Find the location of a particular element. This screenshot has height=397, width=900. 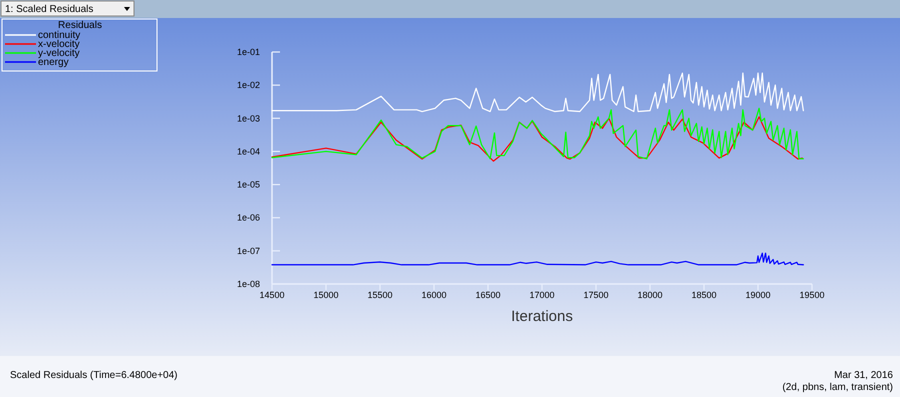

x-tick-label: 17000 is located at coordinates (542, 295).